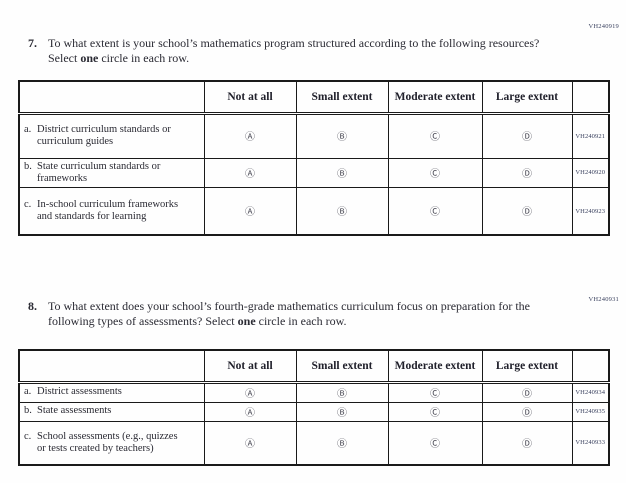 The height and width of the screenshot is (483, 626). What do you see at coordinates (603, 299) in the screenshot?
I see `question-8-code: VH240931` at bounding box center [603, 299].